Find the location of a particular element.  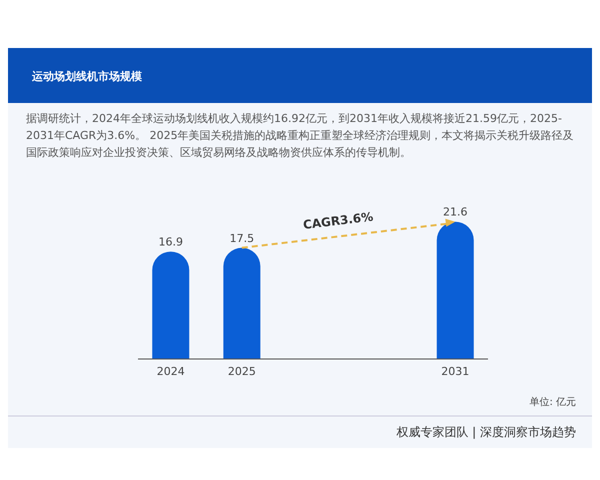

text: 单位: 亿元 is located at coordinates (552, 402).